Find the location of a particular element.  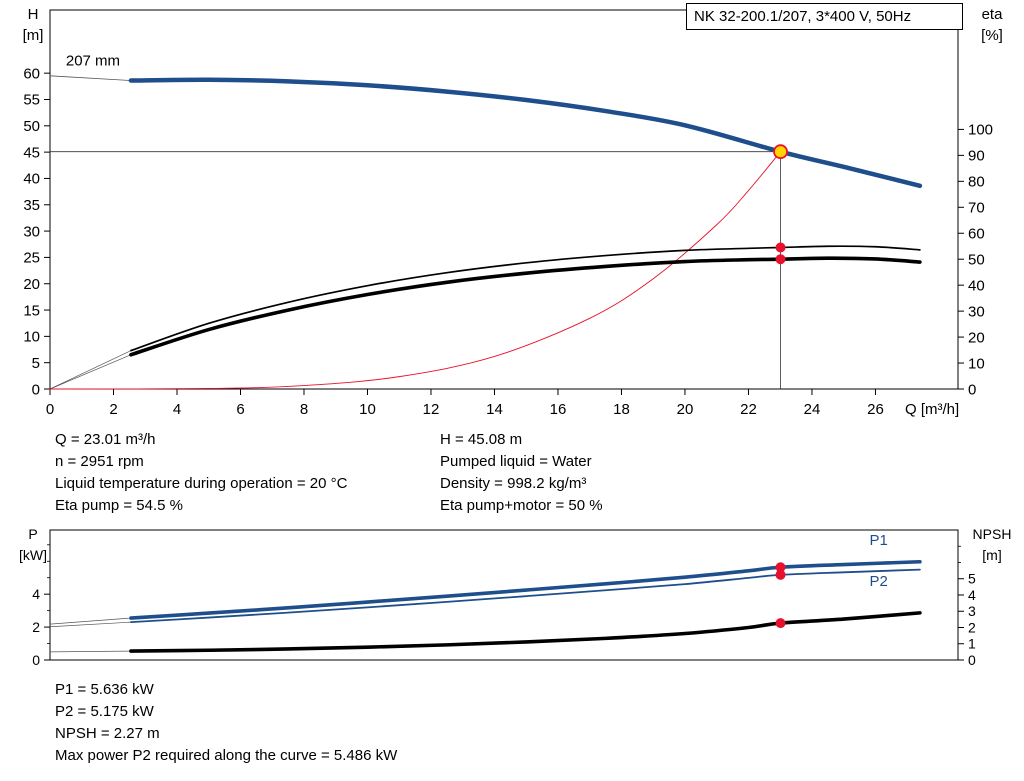

svg-text: 22 is located at coordinates (748, 409).